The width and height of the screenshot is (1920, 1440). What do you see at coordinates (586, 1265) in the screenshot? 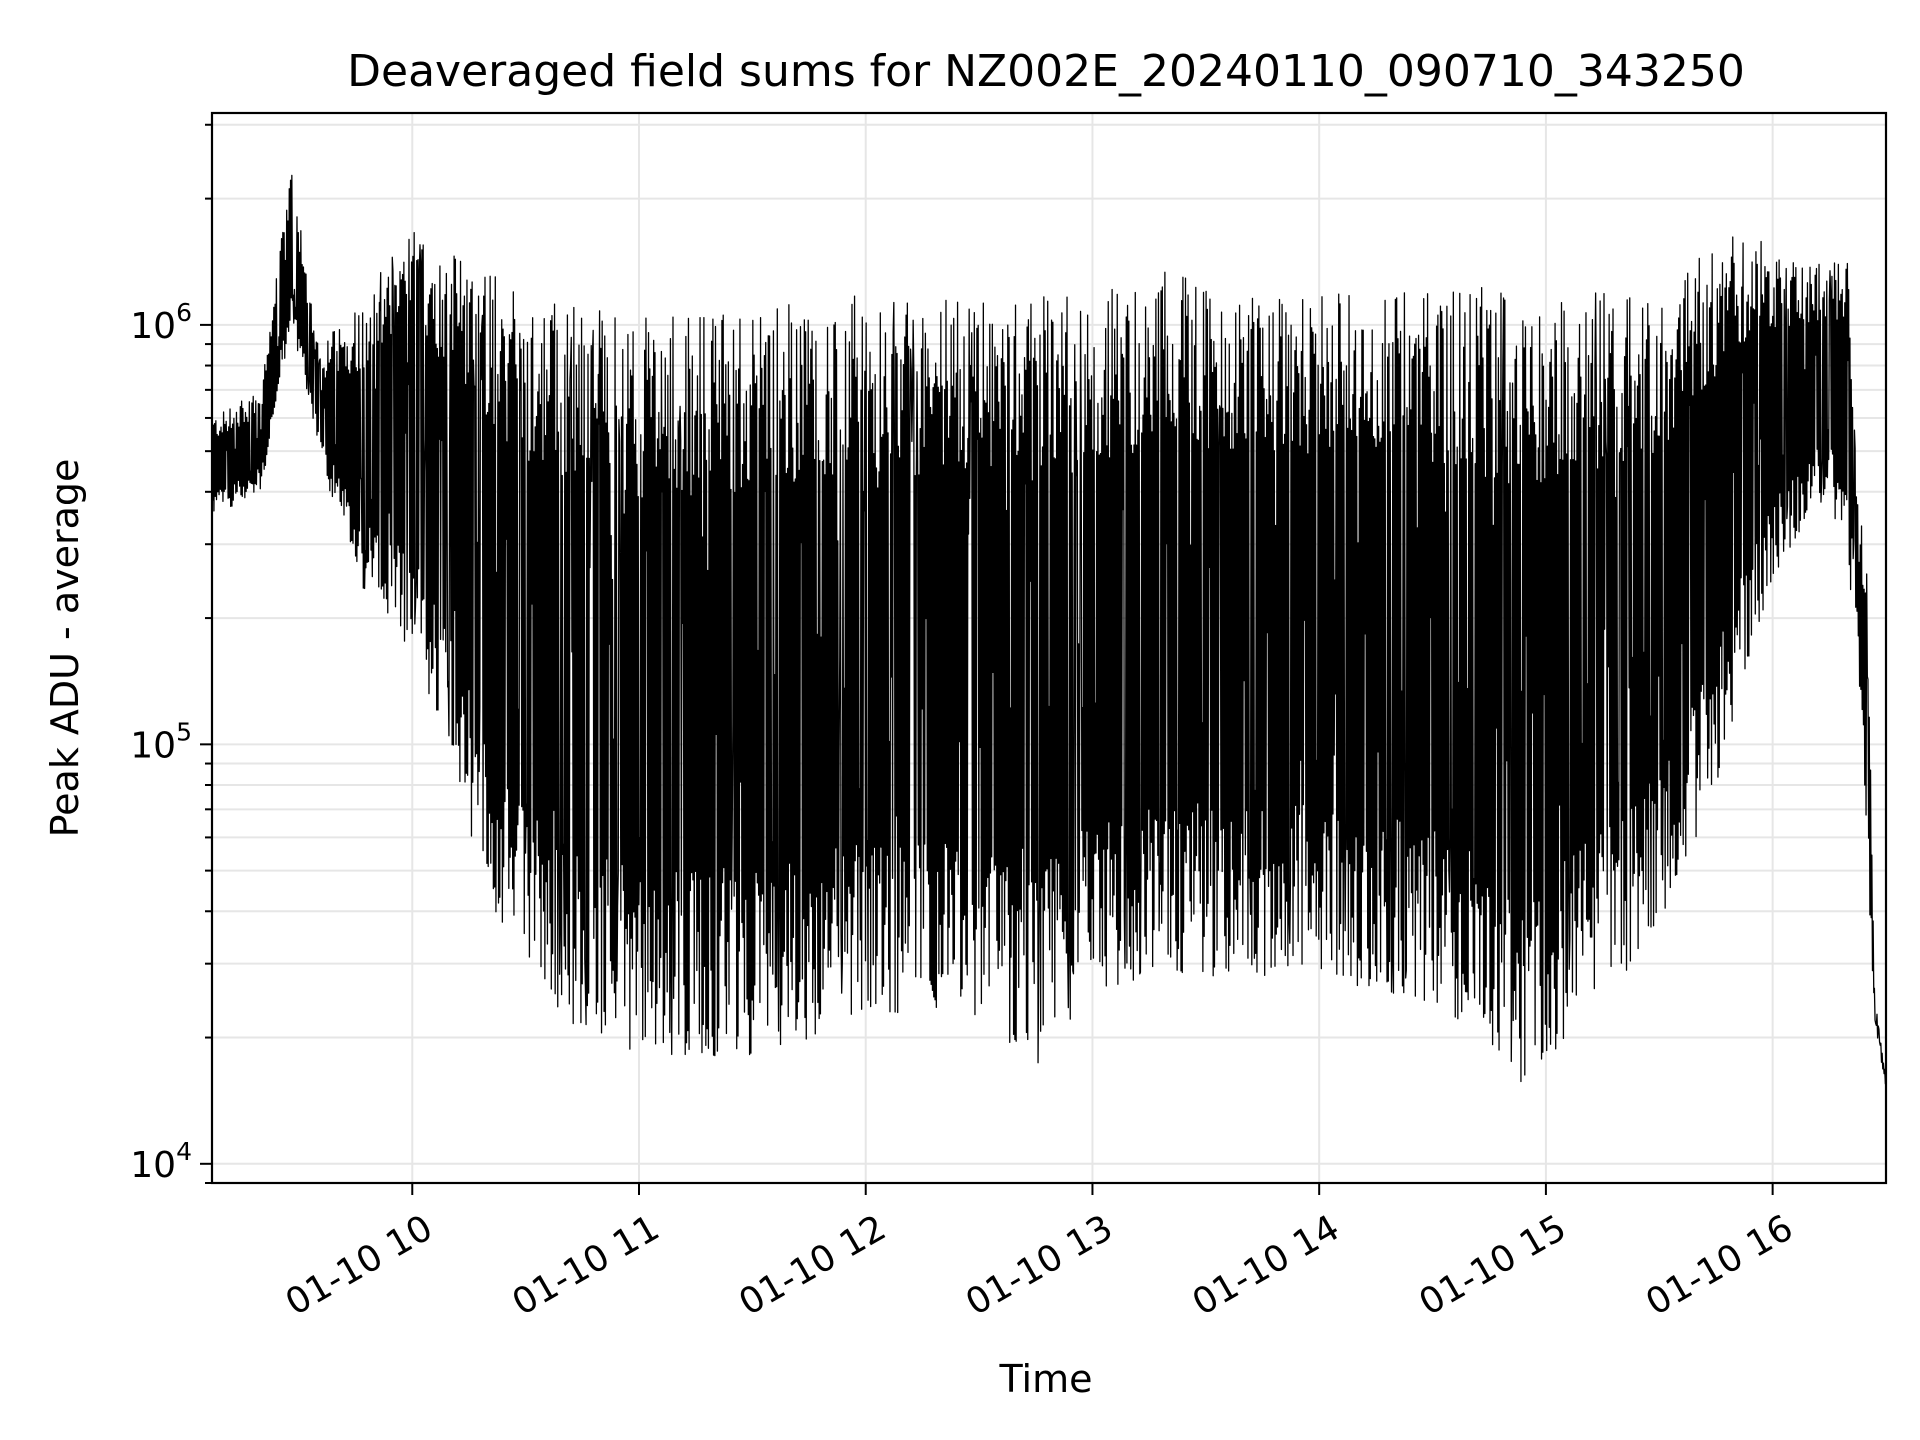
I see `x-tick-label: 01-10 11` at bounding box center [586, 1265].